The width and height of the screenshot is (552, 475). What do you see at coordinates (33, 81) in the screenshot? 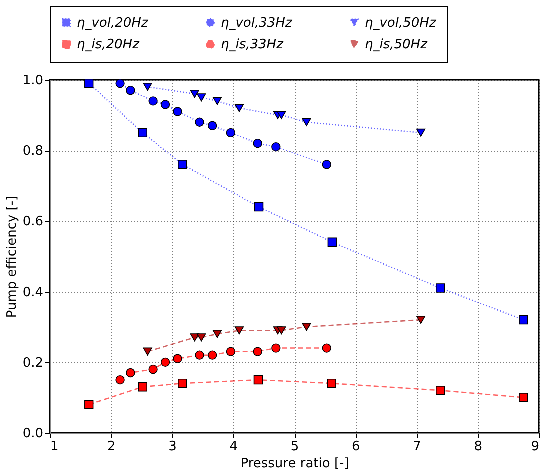
I see `y-tick-label: 1.0` at bounding box center [33, 81].